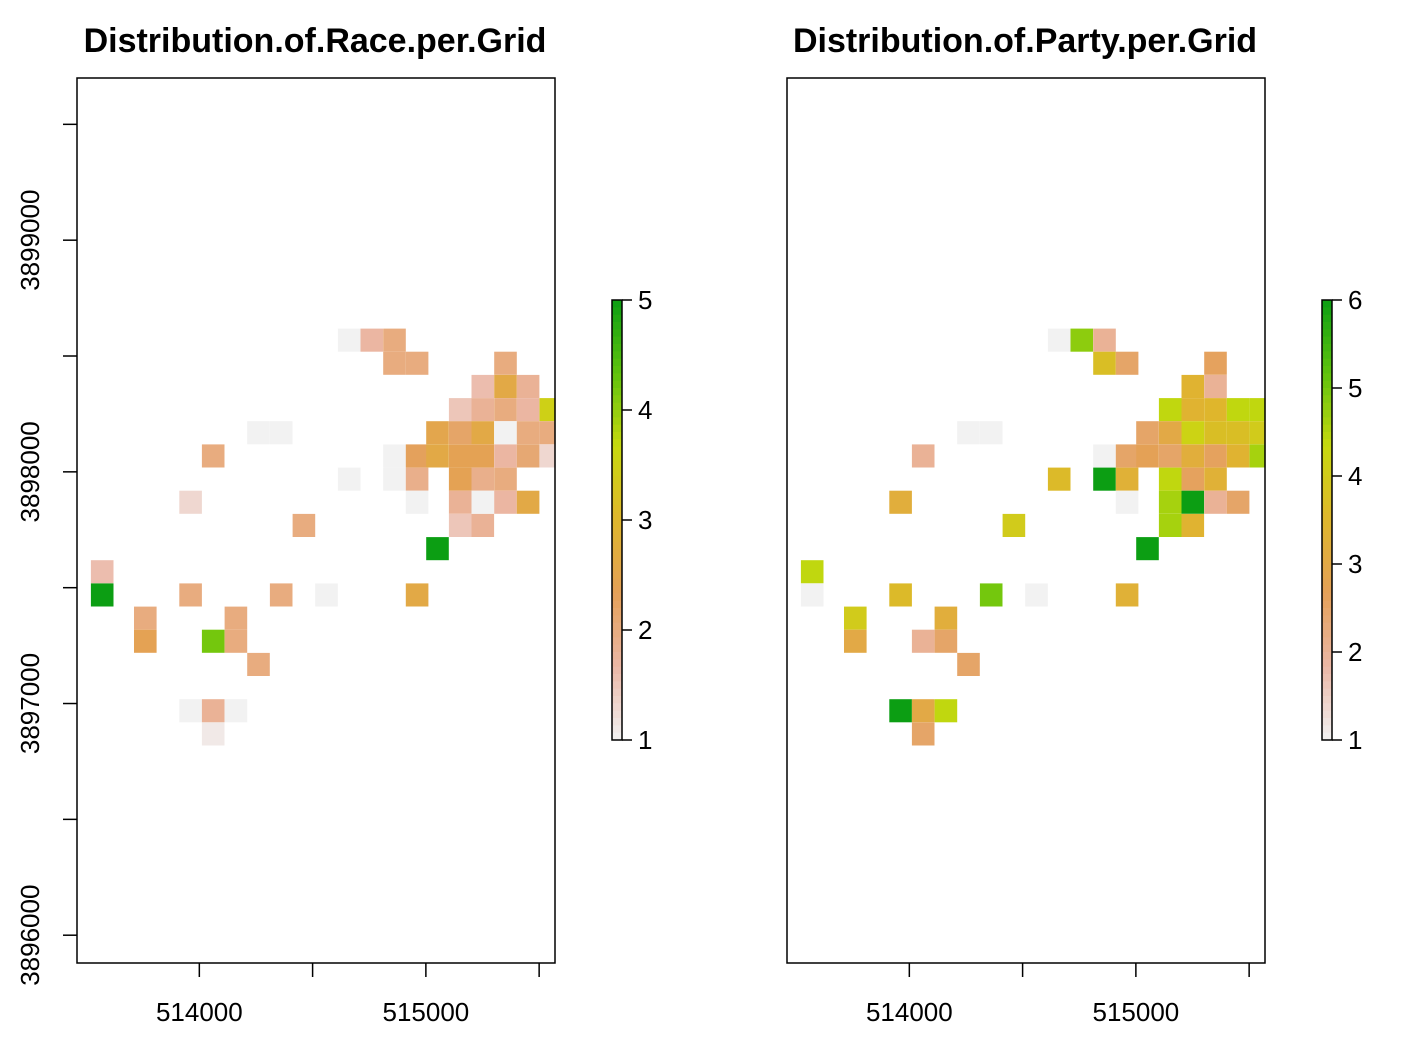 Image resolution: width=1418 pixels, height=1040 pixels. Describe the element at coordinates (645, 630) in the screenshot. I see `legend-tick-label: 2` at that location.